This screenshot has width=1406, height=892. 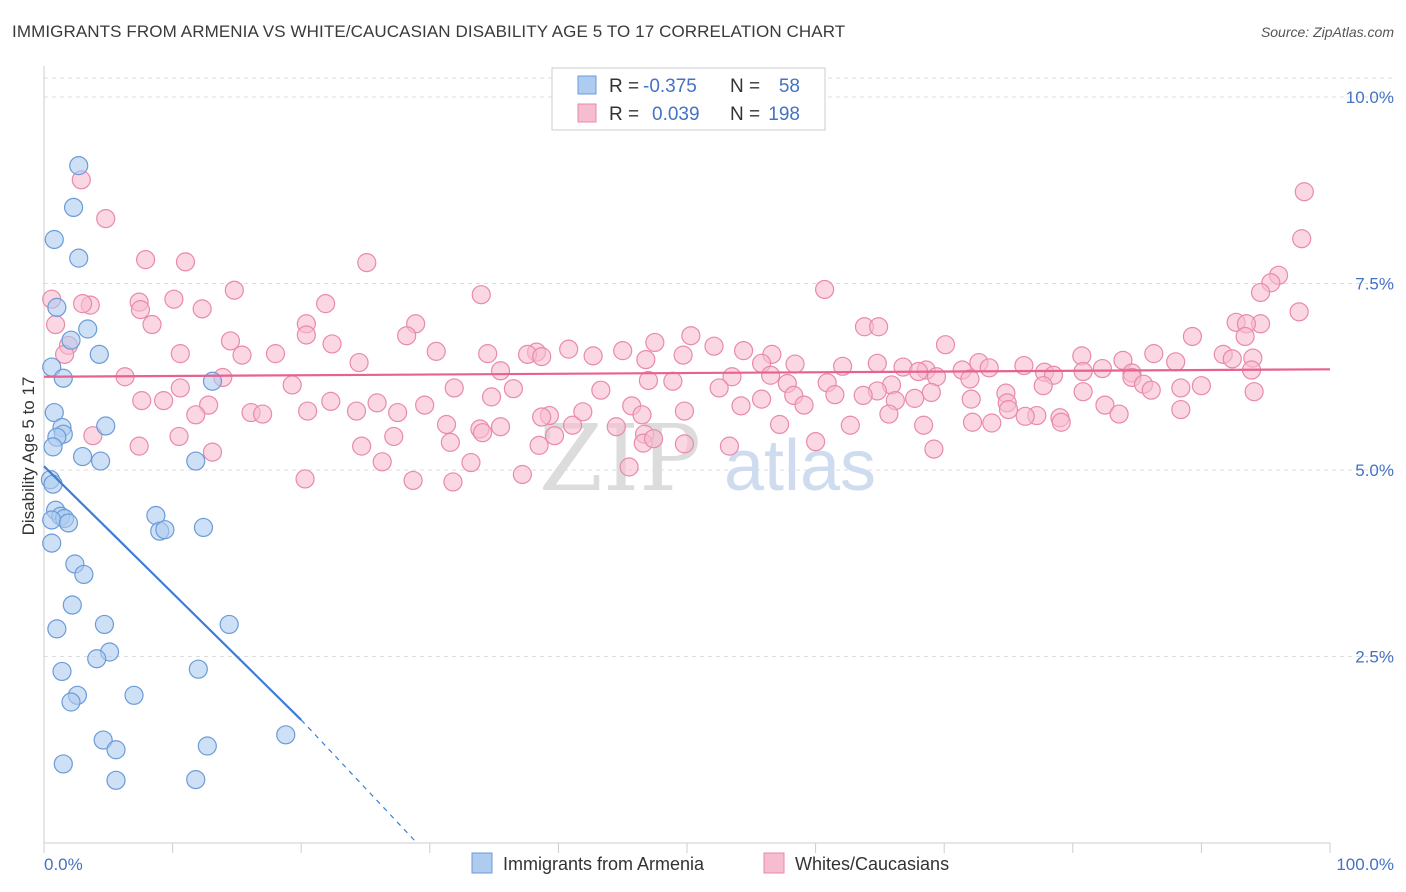 What do you see at coordinates (587, 113) in the screenshot?
I see `legend-swatch-whites` at bounding box center [587, 113].